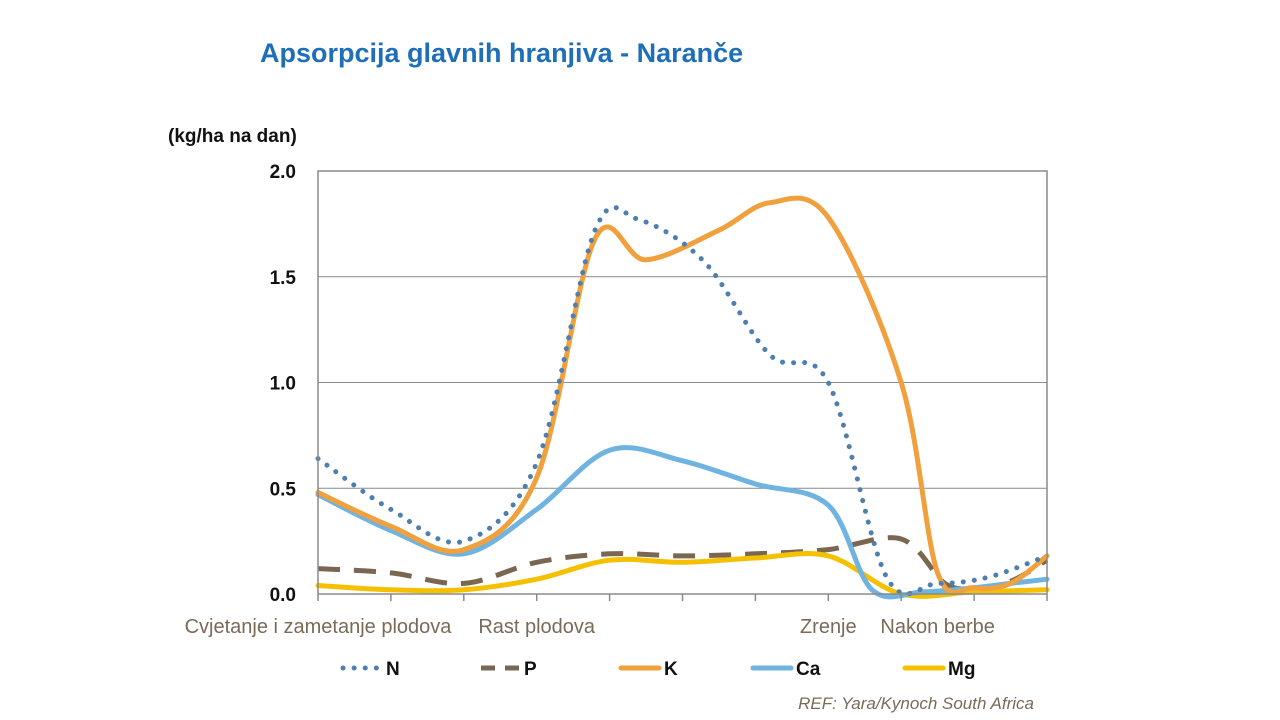 The image size is (1280, 720). Describe the element at coordinates (916, 703) in the screenshot. I see `reference-note: REF: Yara/Kynoch South Africa` at that location.